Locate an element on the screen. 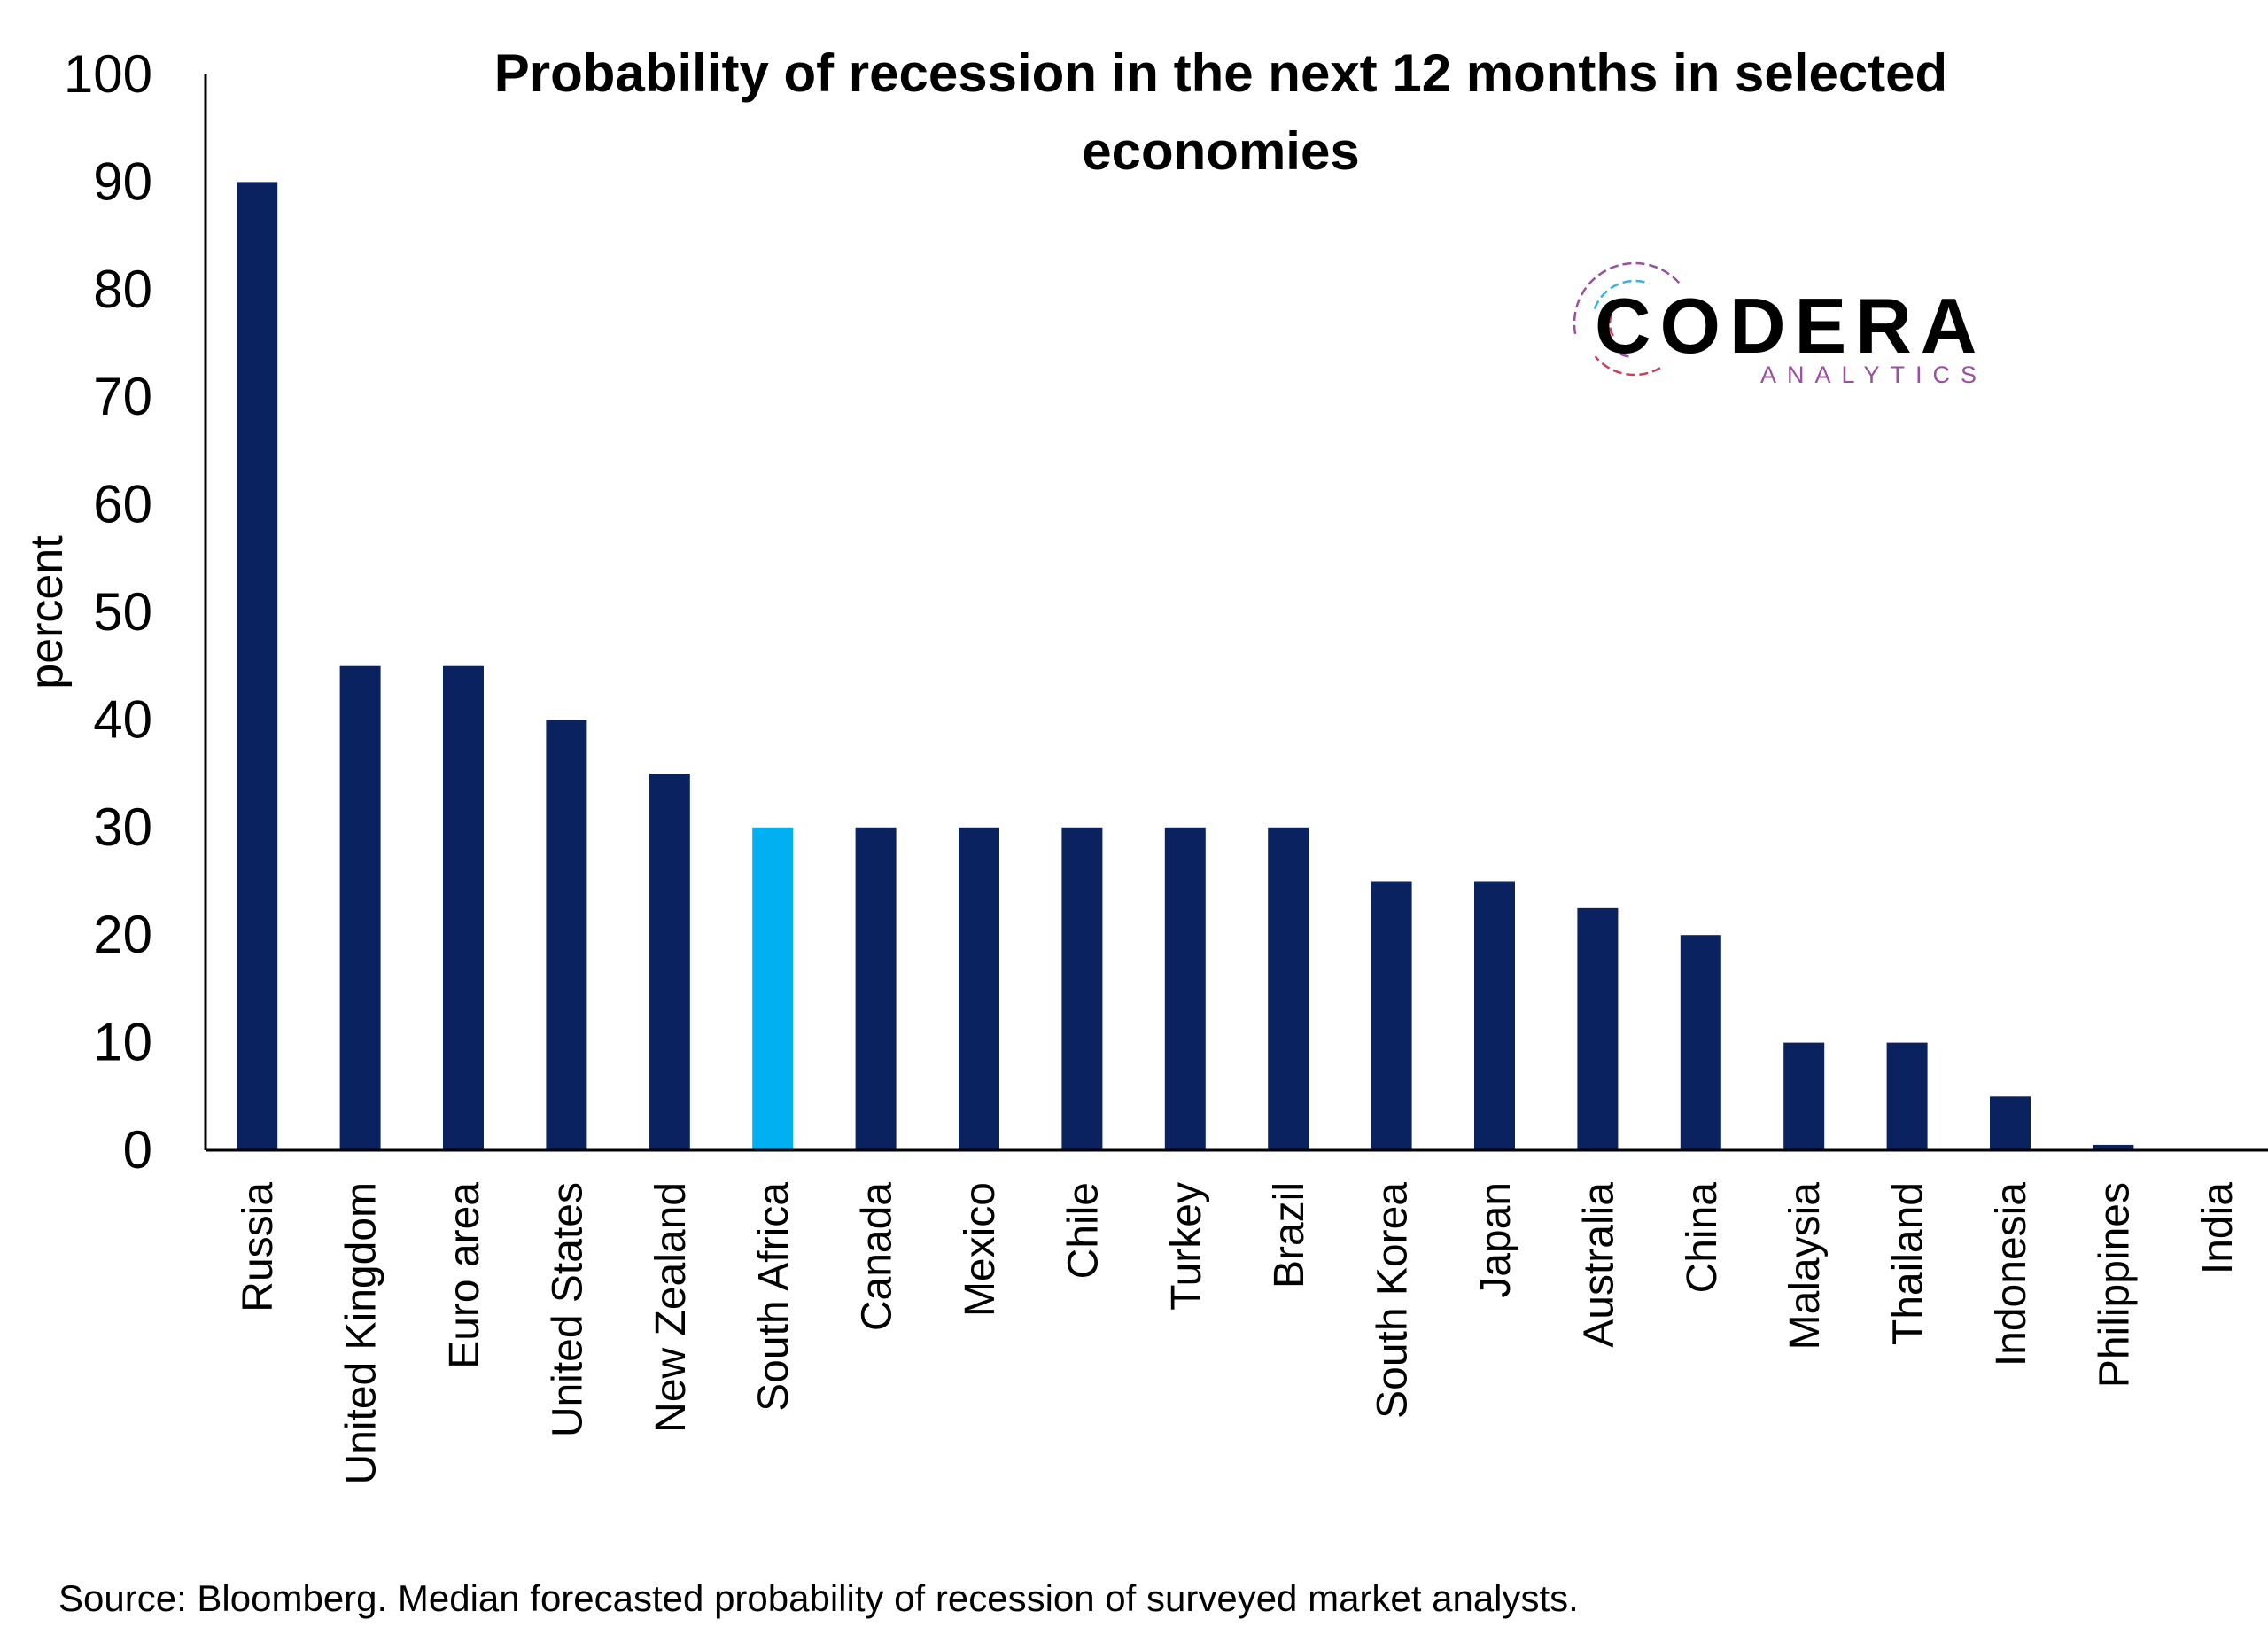 The width and height of the screenshot is (2268, 1650). x-tick-label: New Zealand is located at coordinates (671, 1307).